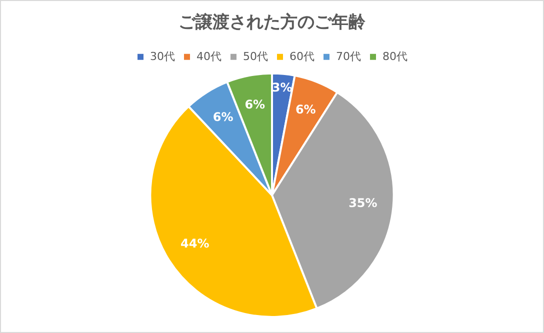 The width and height of the screenshot is (544, 333). Describe the element at coordinates (209, 56) in the screenshot. I see `legend-label: 40代` at that location.